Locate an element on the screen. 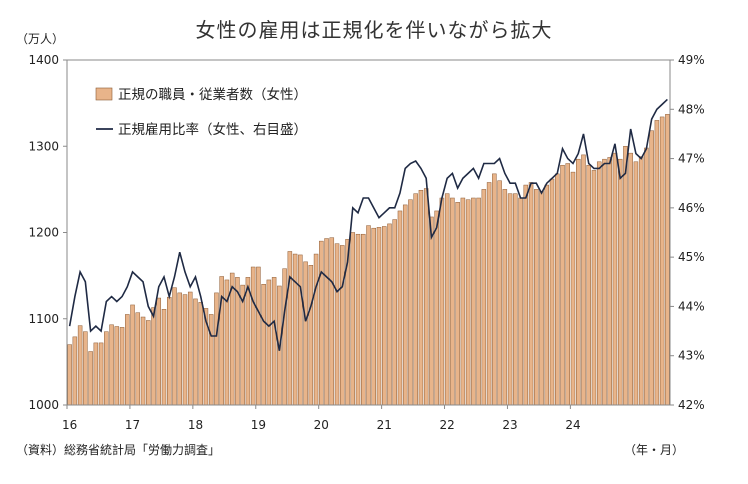 This screenshot has width=748, height=484. x-tick-label: 23 is located at coordinates (509, 425).